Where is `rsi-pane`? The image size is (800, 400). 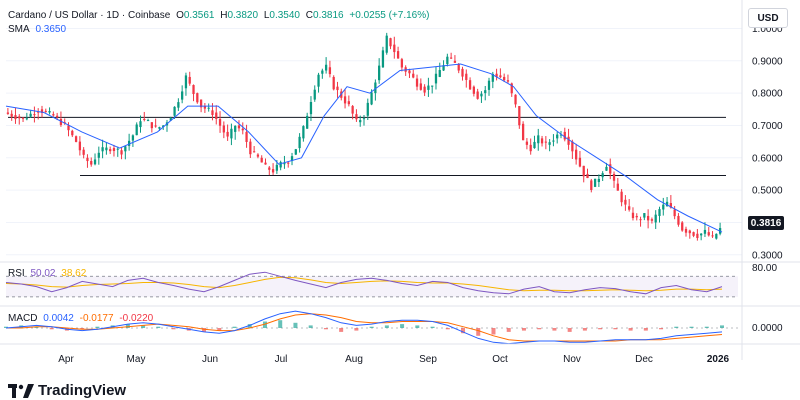 rsi-pane is located at coordinates (400, 279).